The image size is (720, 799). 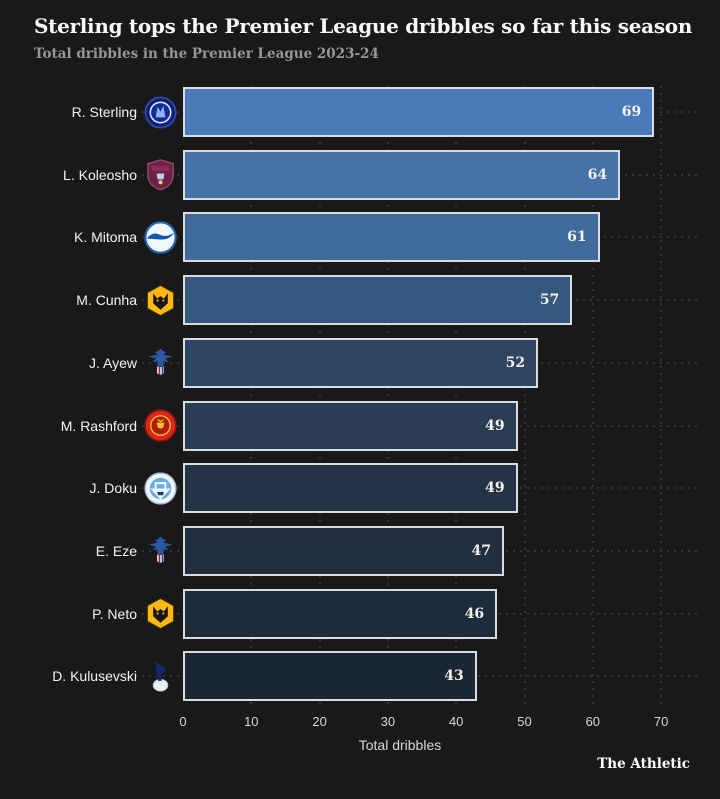 What do you see at coordinates (105, 237) in the screenshot?
I see `player-label: K. Mitoma` at bounding box center [105, 237].